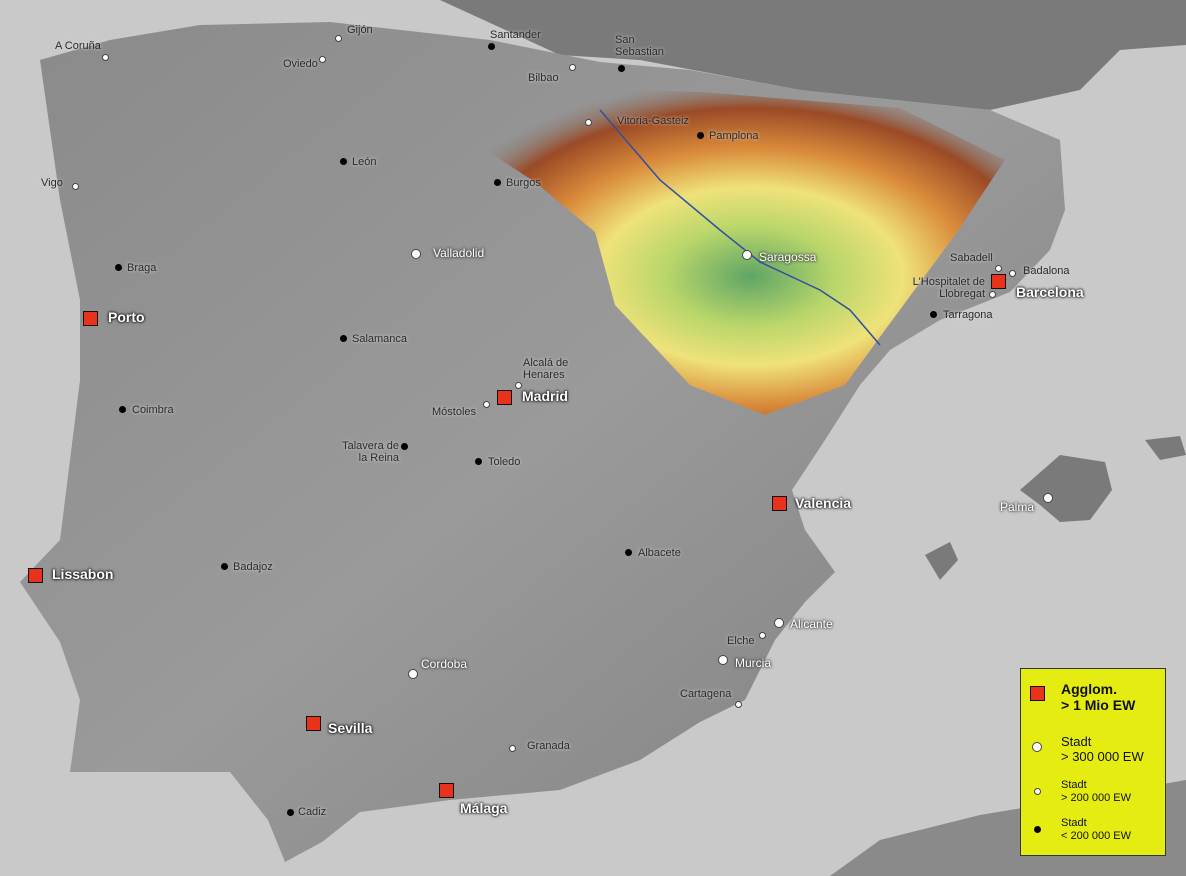 The width and height of the screenshot is (1186, 876). What do you see at coordinates (523, 183) in the screenshot?
I see `city-label: Burgos` at bounding box center [523, 183].